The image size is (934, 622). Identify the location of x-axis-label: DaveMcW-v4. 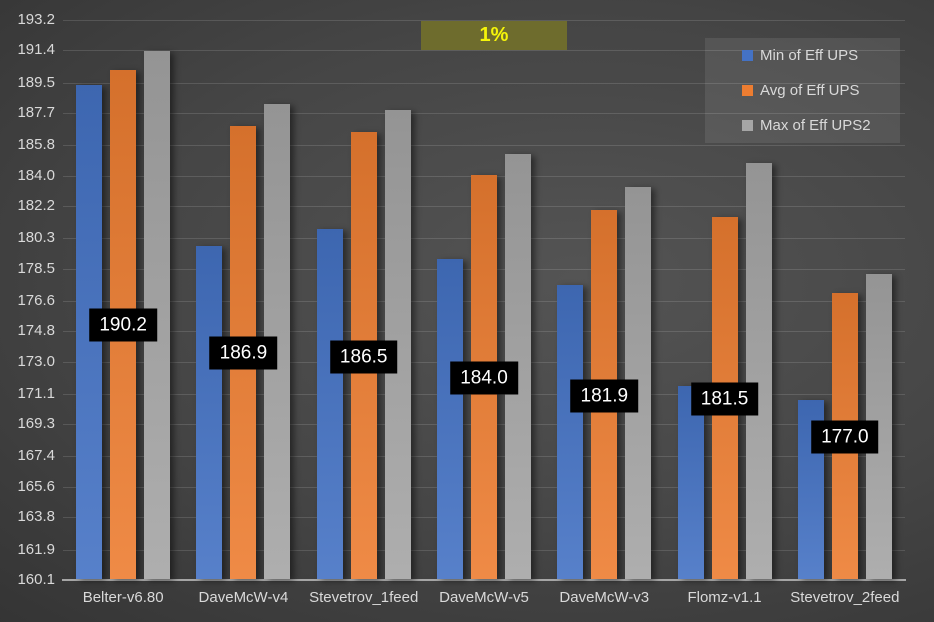
(243, 597).